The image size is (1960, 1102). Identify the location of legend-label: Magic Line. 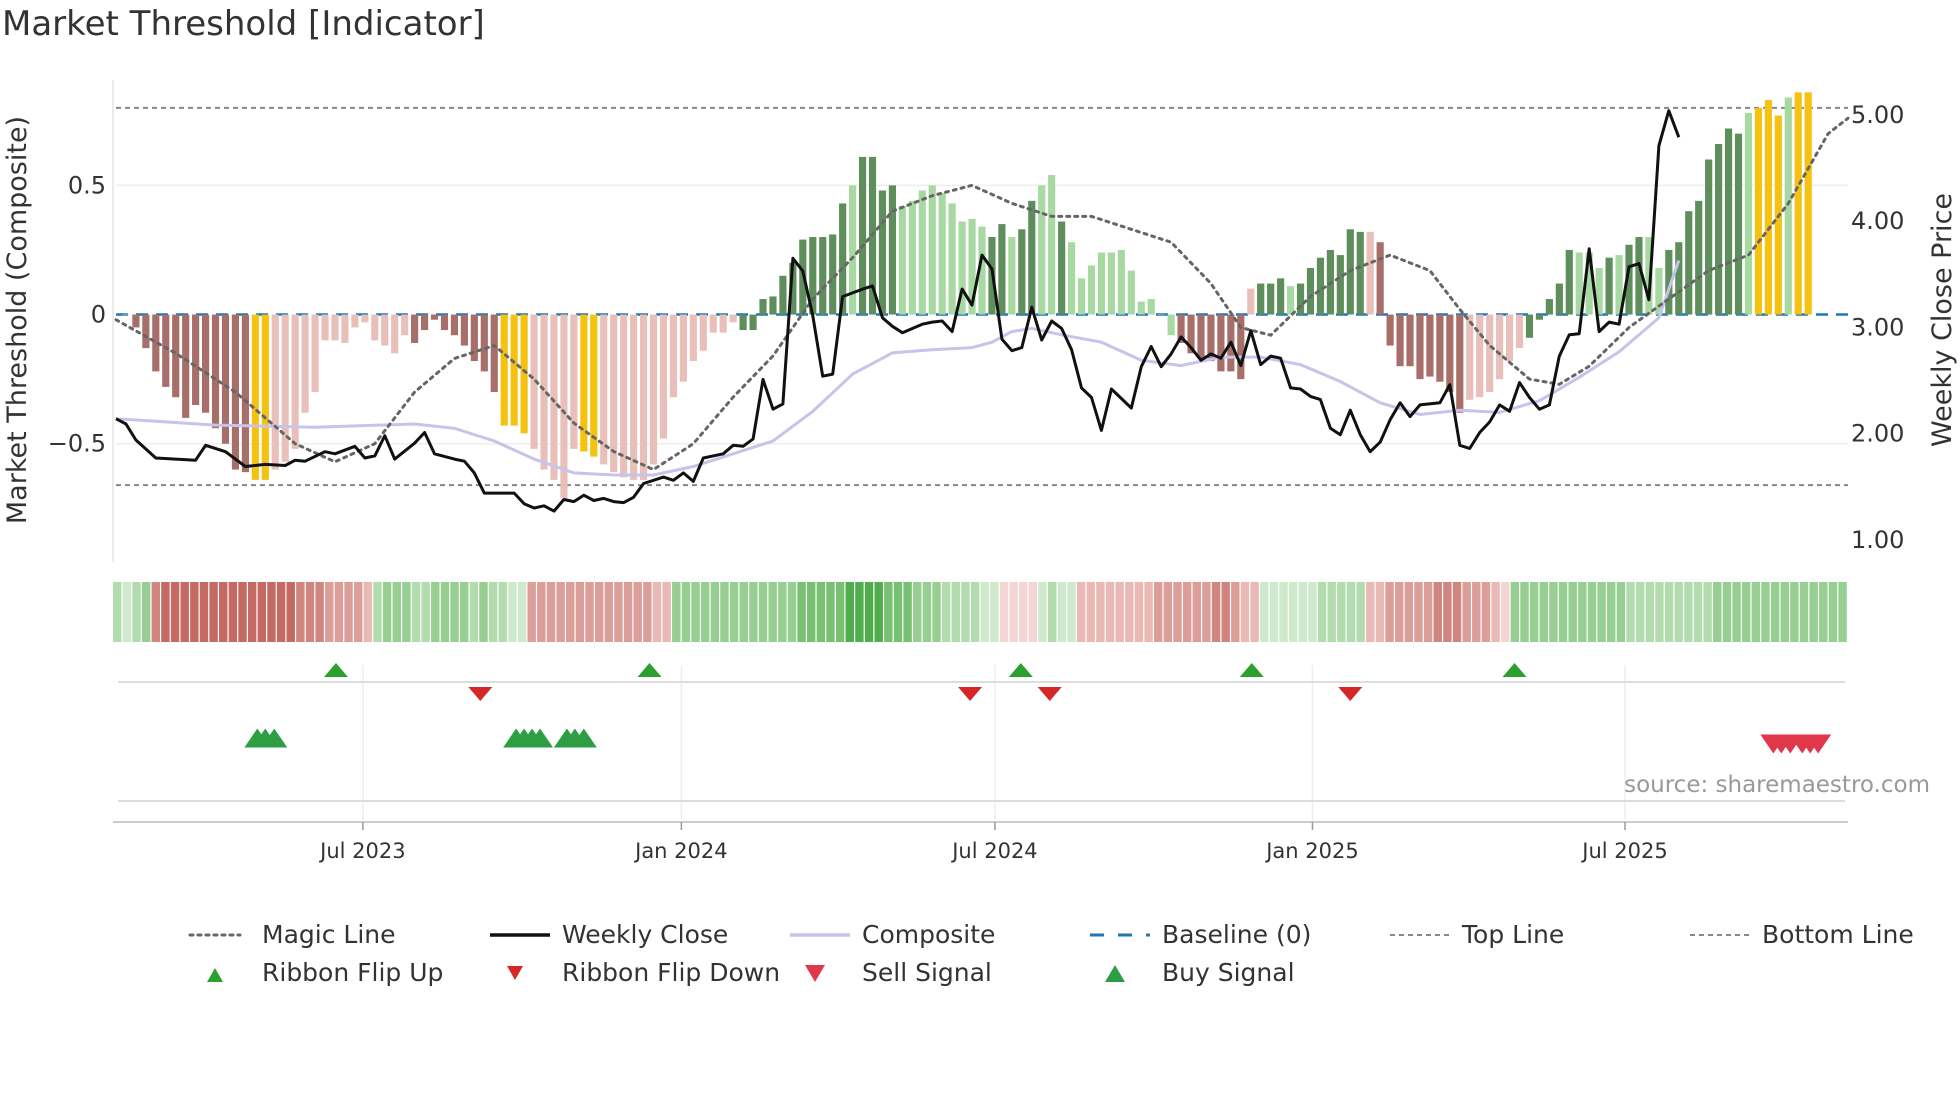
(329, 934).